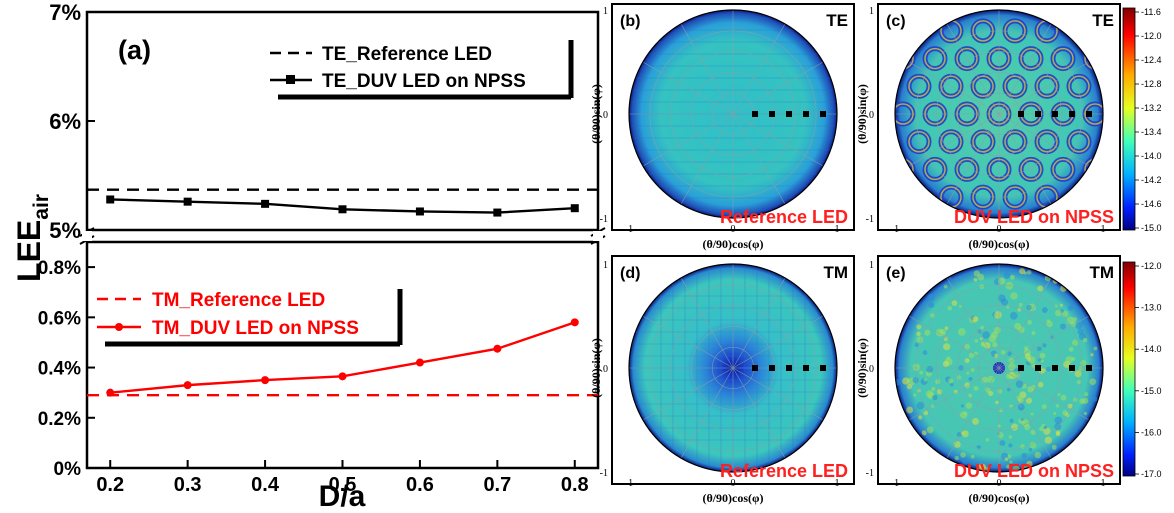 The width and height of the screenshot is (1174, 513). What do you see at coordinates (59, 318) in the screenshot?
I see `y-tick-label-lower: 0.6%` at bounding box center [59, 318].